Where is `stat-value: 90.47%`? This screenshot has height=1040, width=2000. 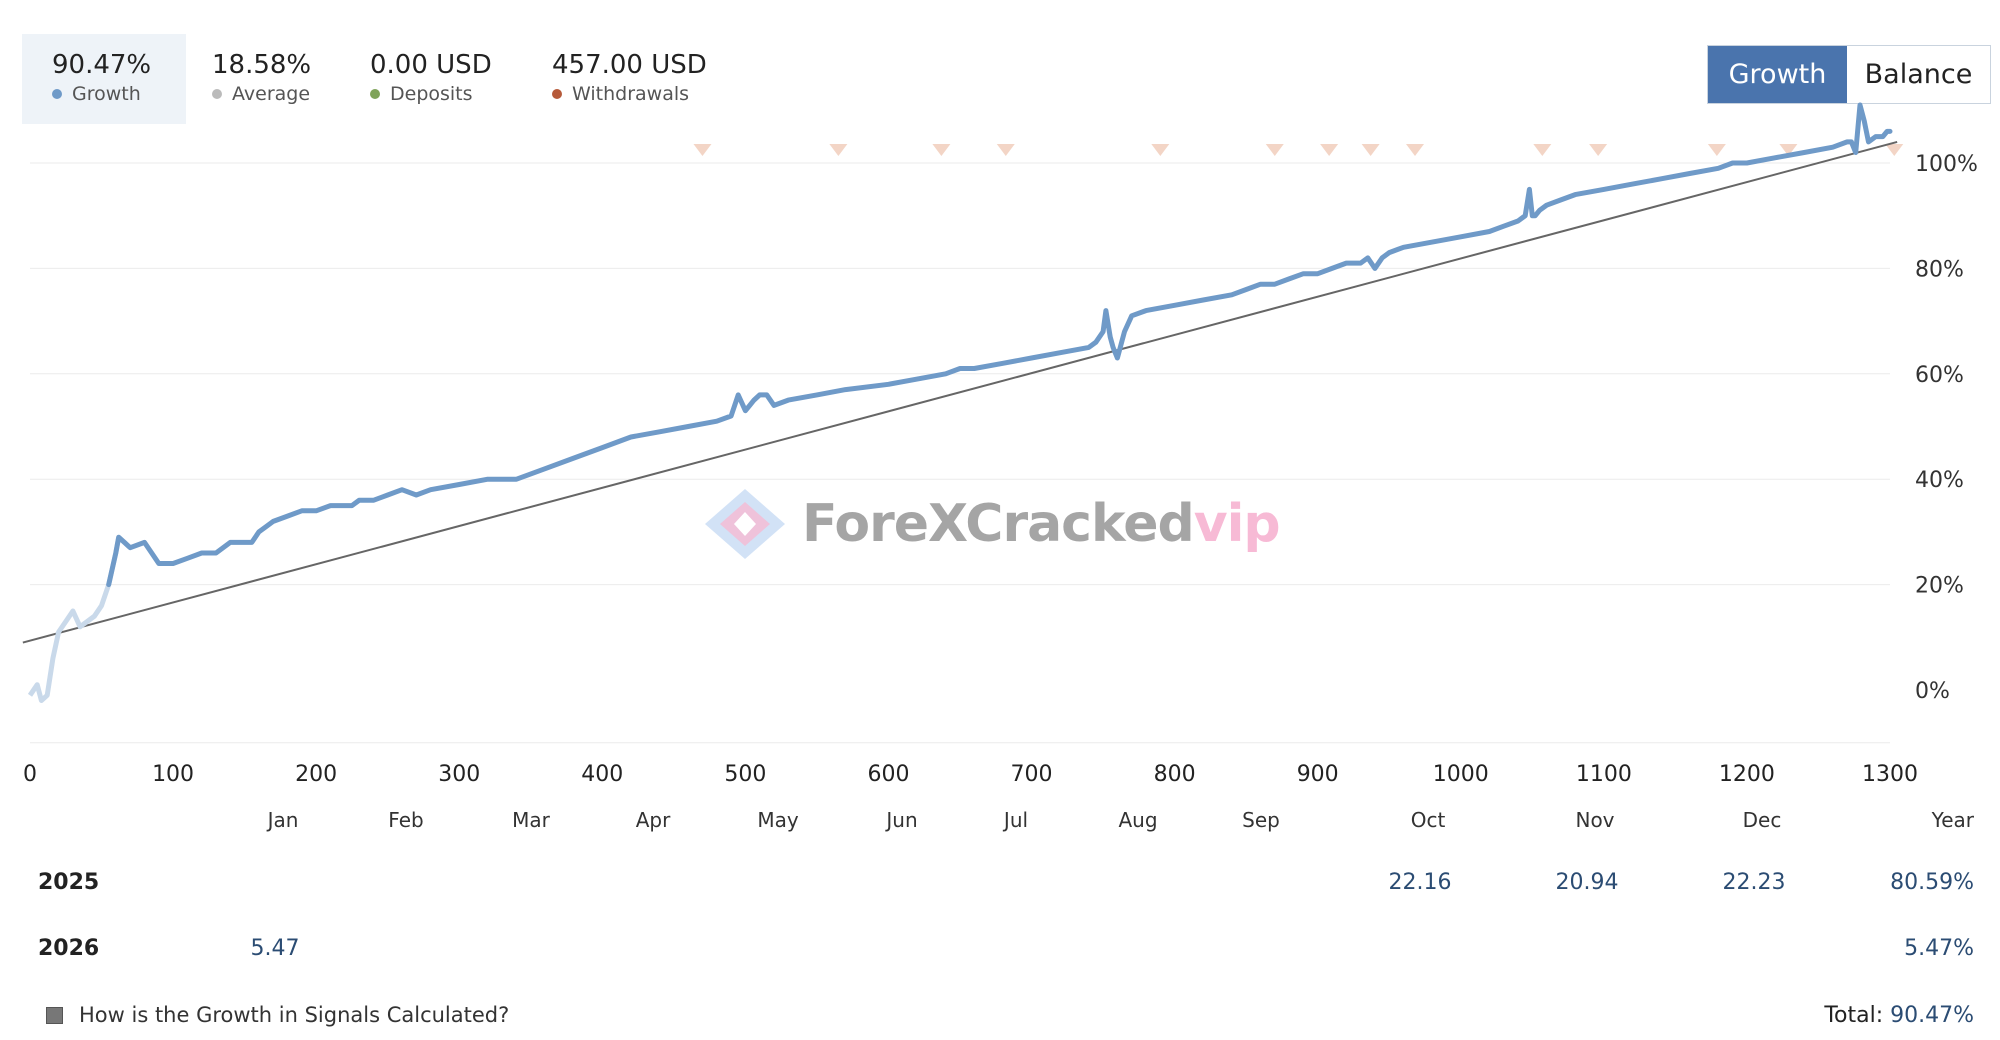 stat-value: 90.47% is located at coordinates (102, 65).